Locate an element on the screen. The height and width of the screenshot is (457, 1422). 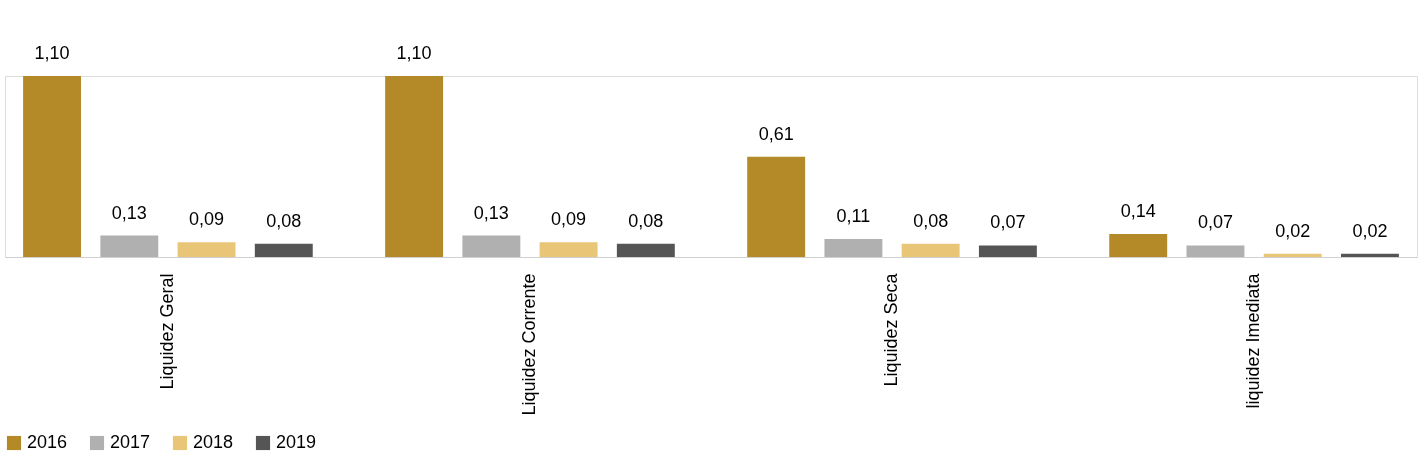
data-label: 0,61 is located at coordinates (776, 133).